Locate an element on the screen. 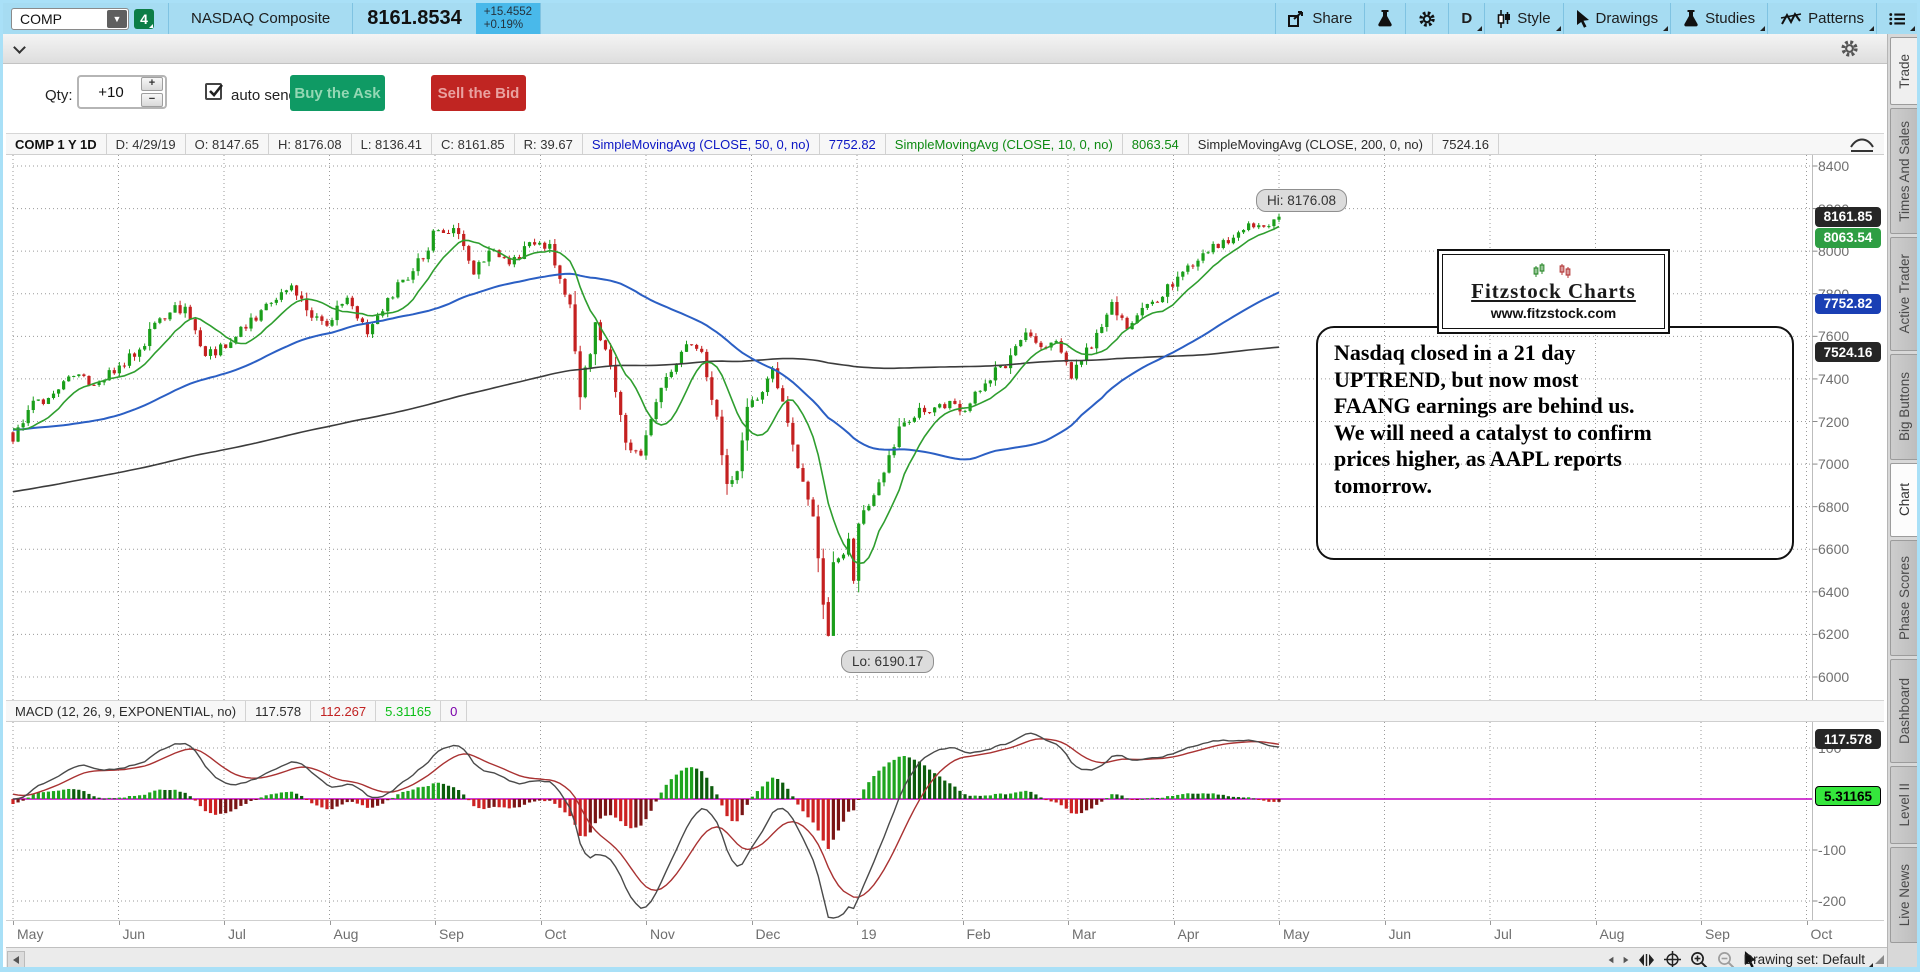 Image resolution: width=1920 pixels, height=972 pixels. ohlc-study-cell: L: 8136.41 is located at coordinates (392, 144).